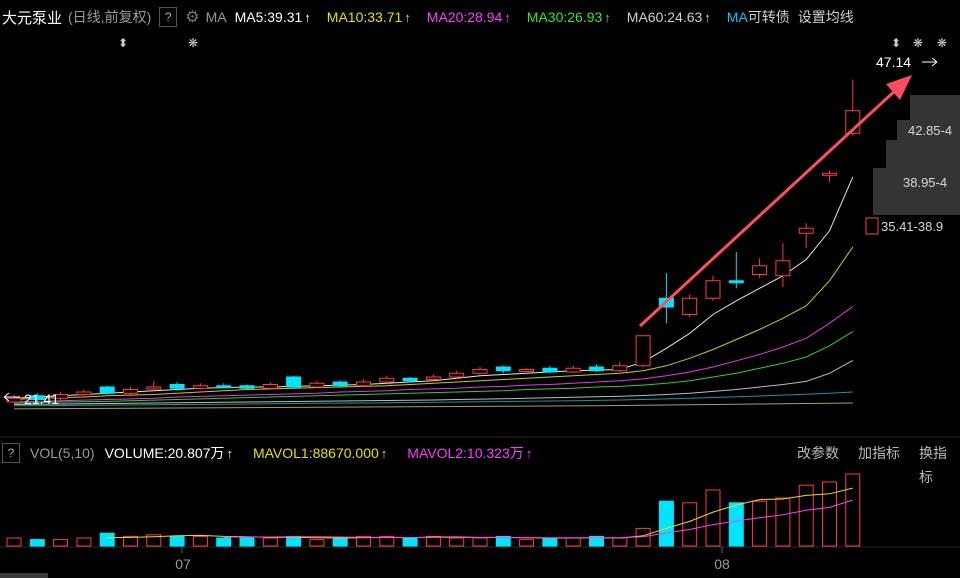  I want to click on ma120-line, so click(433, 399).